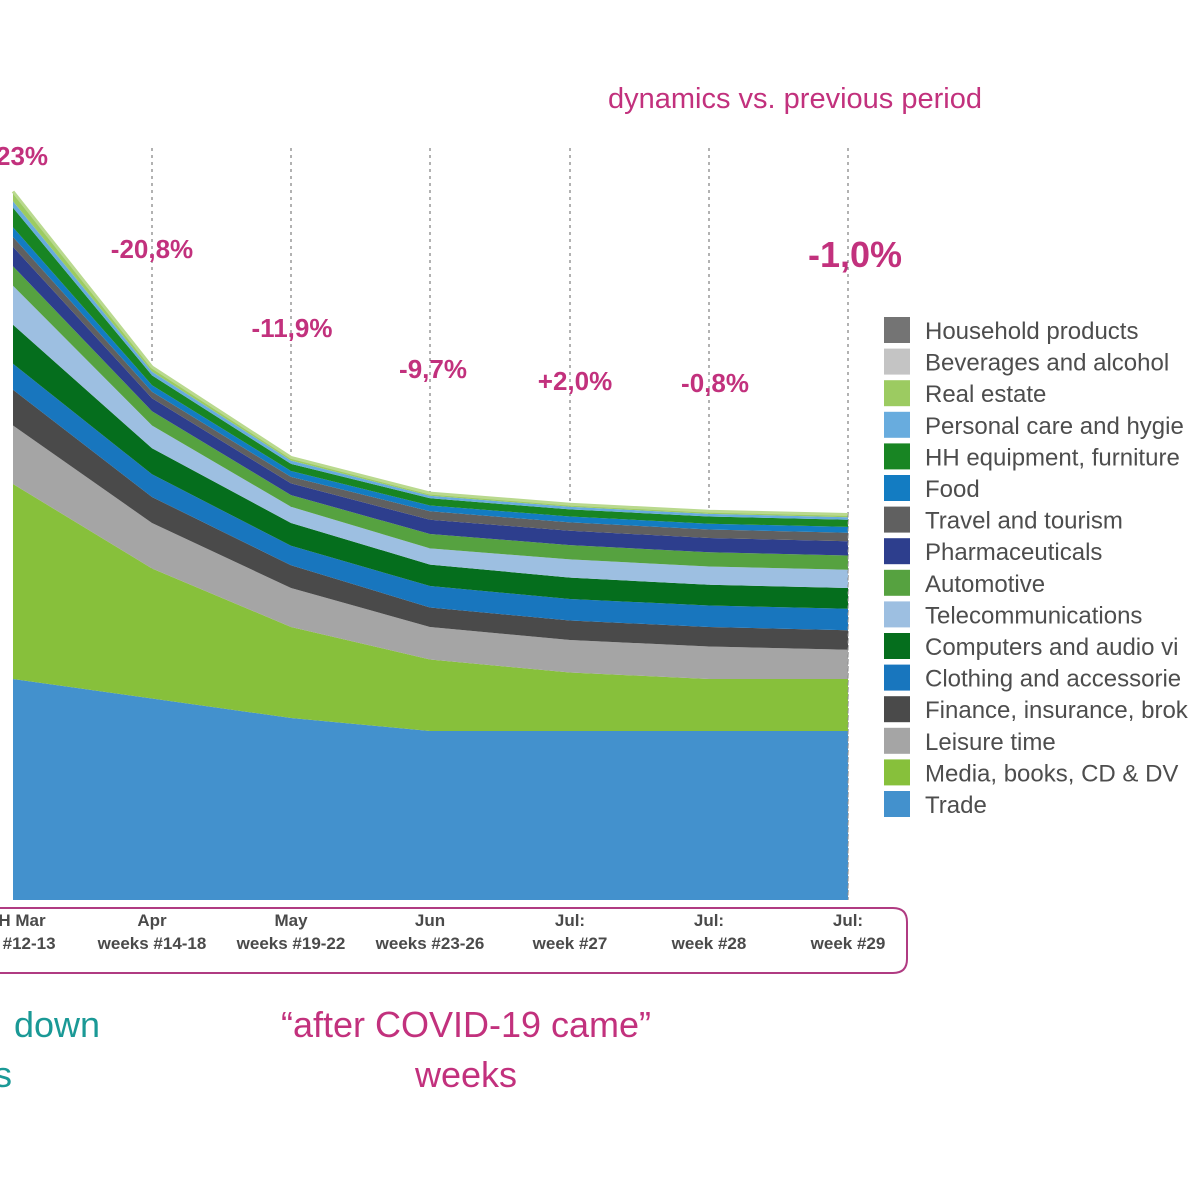 Image resolution: width=1200 pixels, height=1200 pixels. What do you see at coordinates (1031, 331) in the screenshot?
I see `legend-label-household-products: Household products` at bounding box center [1031, 331].